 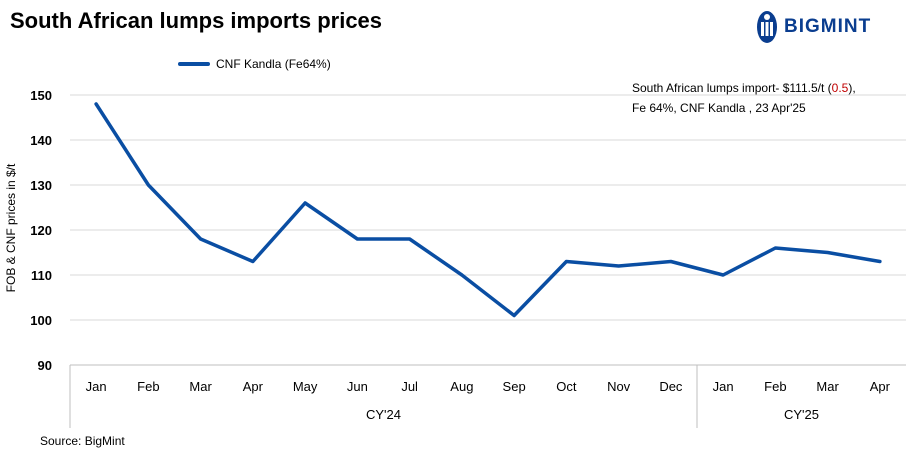 What do you see at coordinates (801, 414) in the screenshot?
I see `x-group-label: CY'25` at bounding box center [801, 414].